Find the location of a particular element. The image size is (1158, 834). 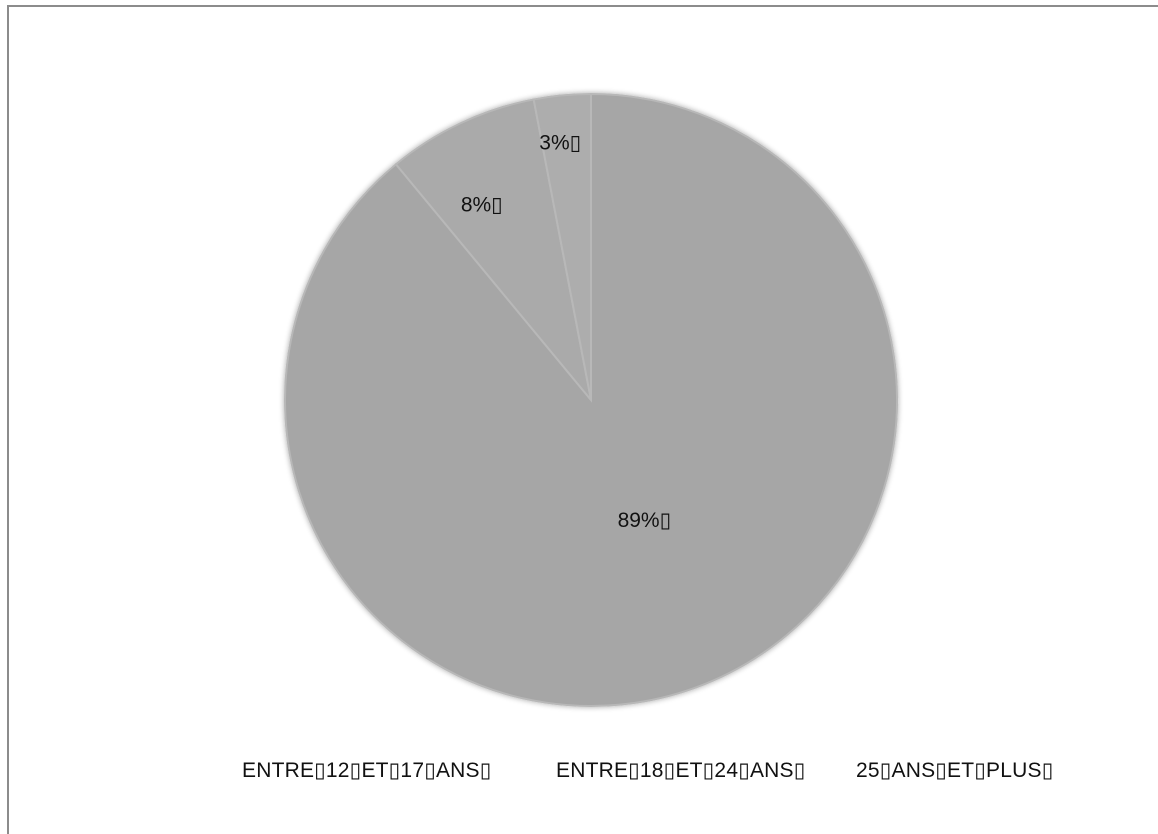

legend-label: 25▯ANS▯ET▯PLUS▯ is located at coordinates (955, 770).